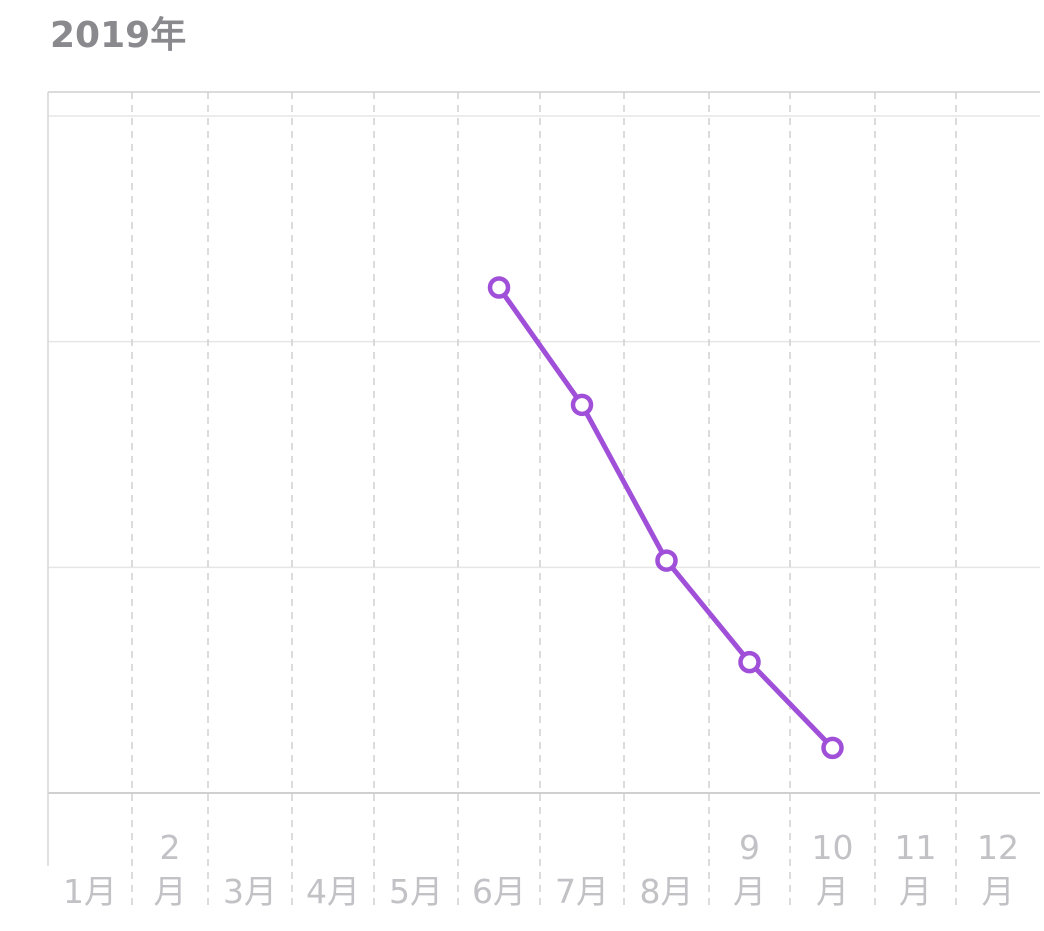 This screenshot has height=931, width=1044. I want to click on x-tick-label: 2, so click(170, 847).